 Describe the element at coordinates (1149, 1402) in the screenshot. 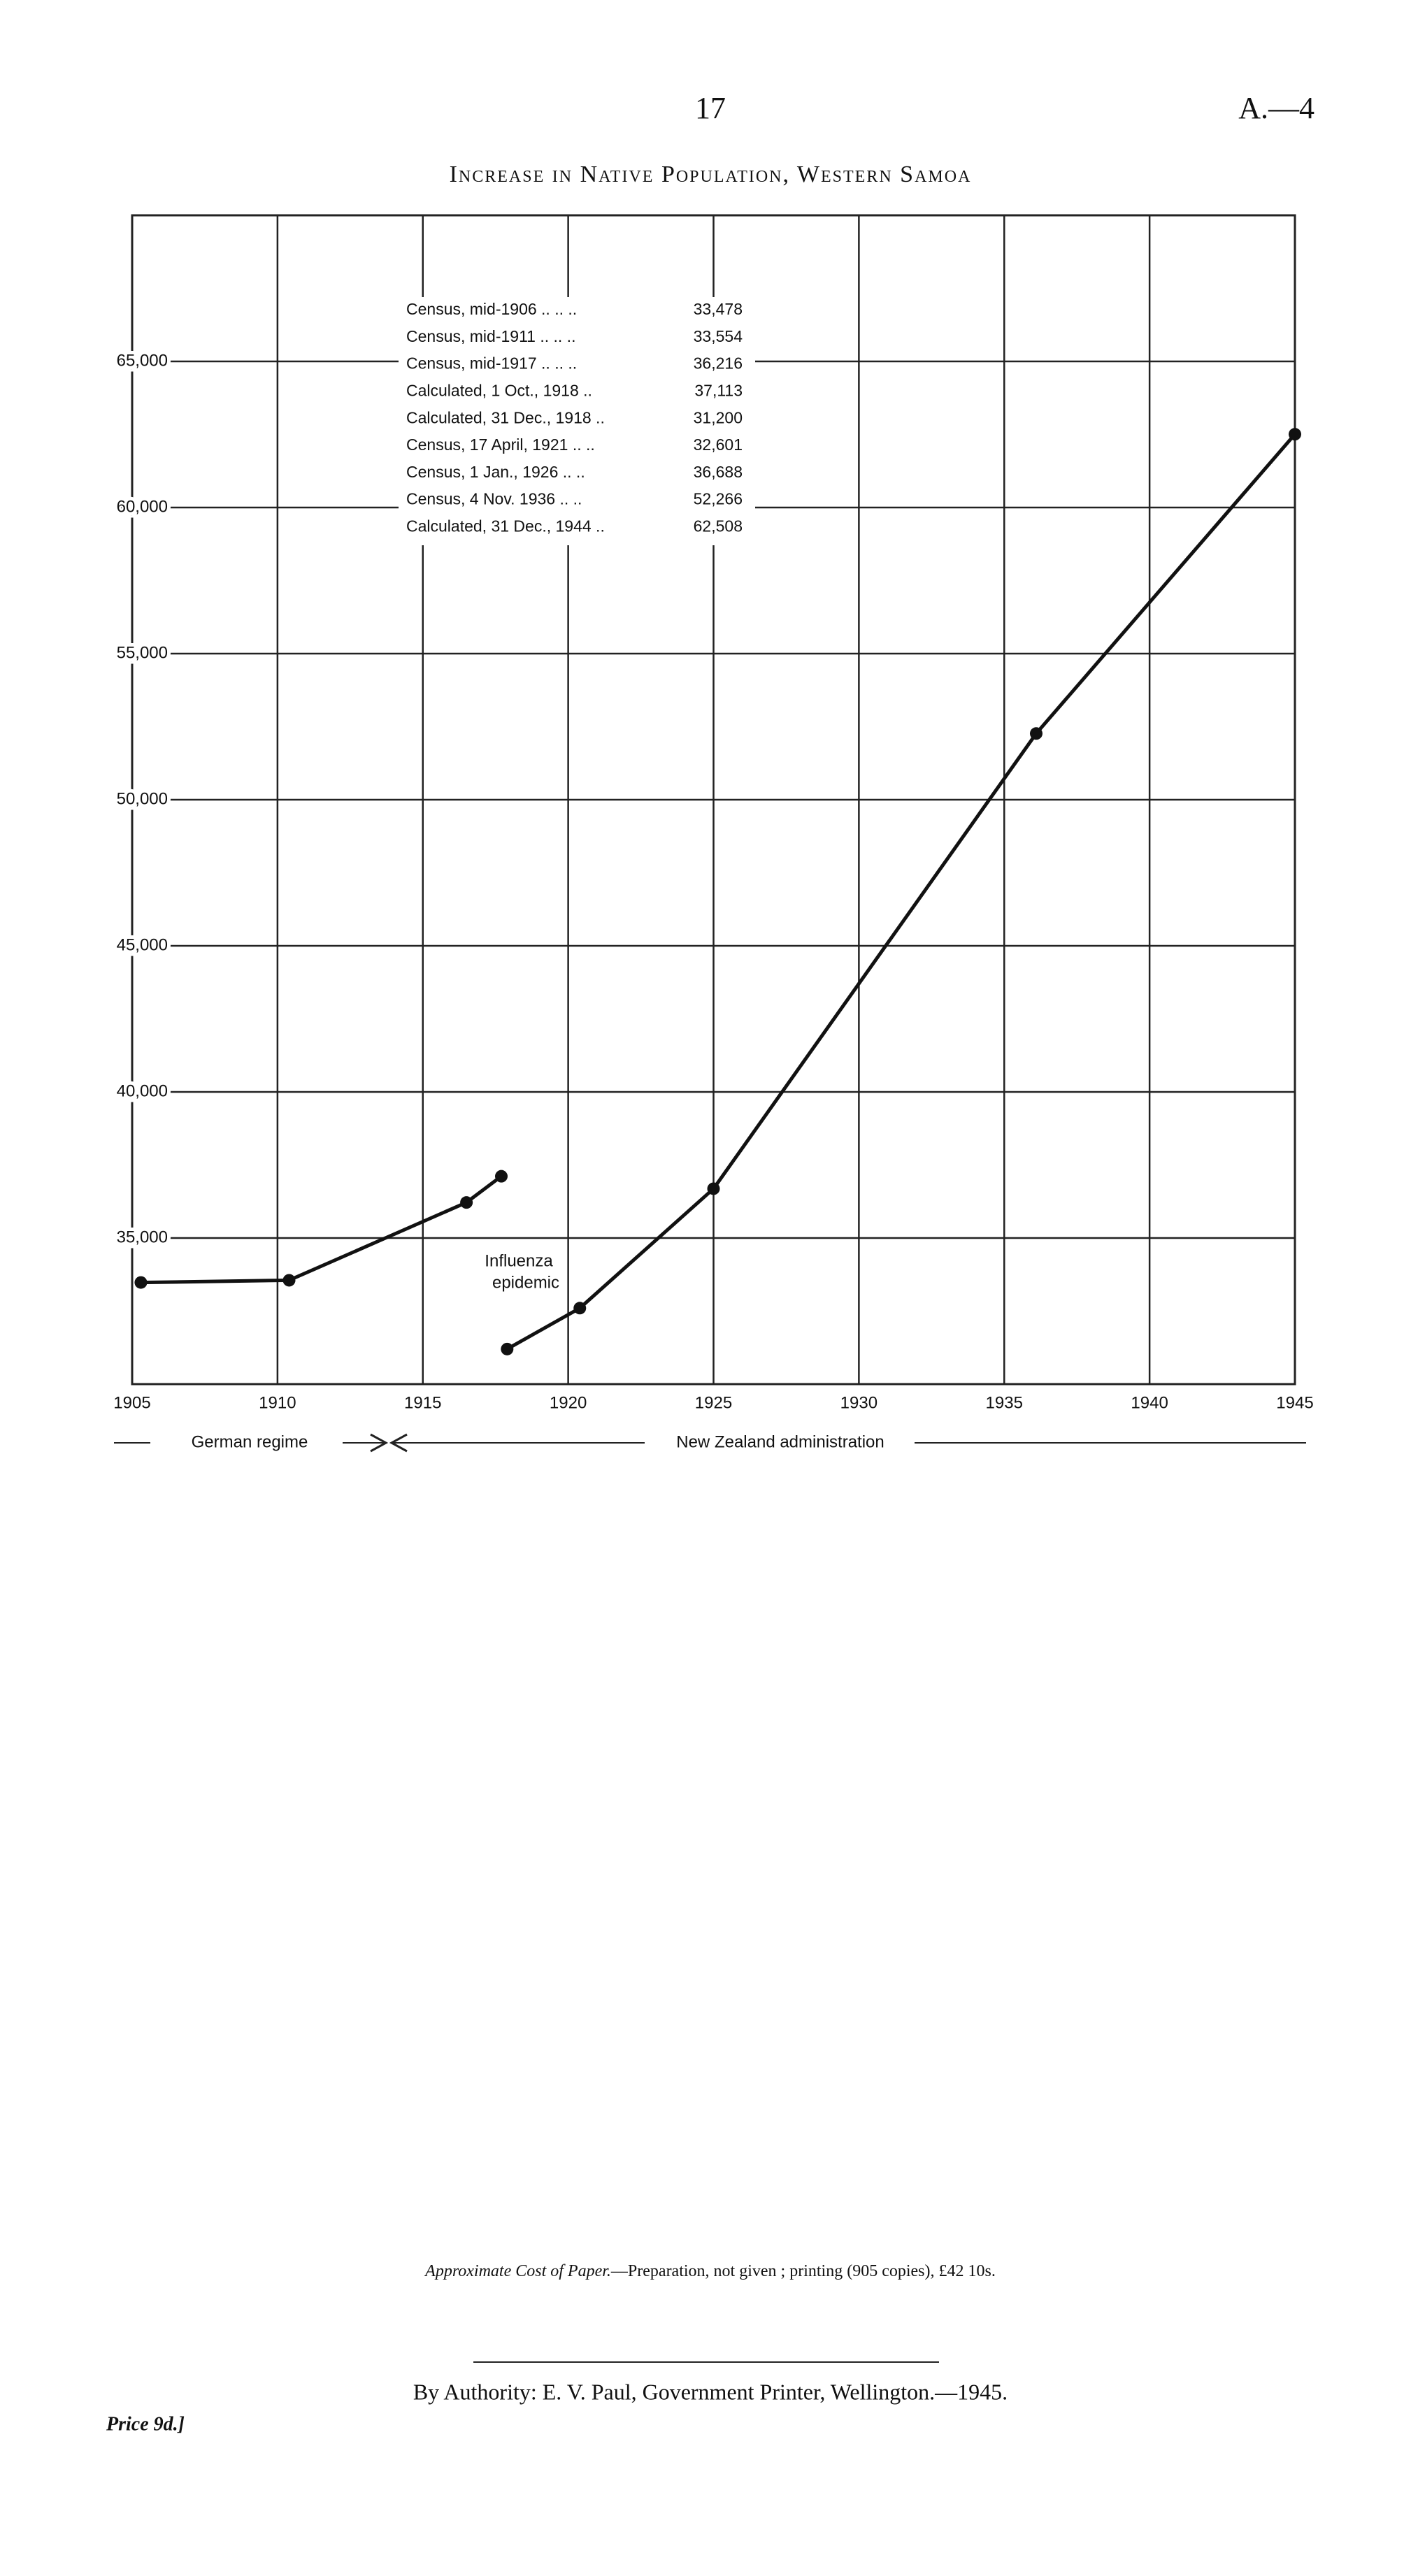

I see `x-tick-label: 1940` at that location.